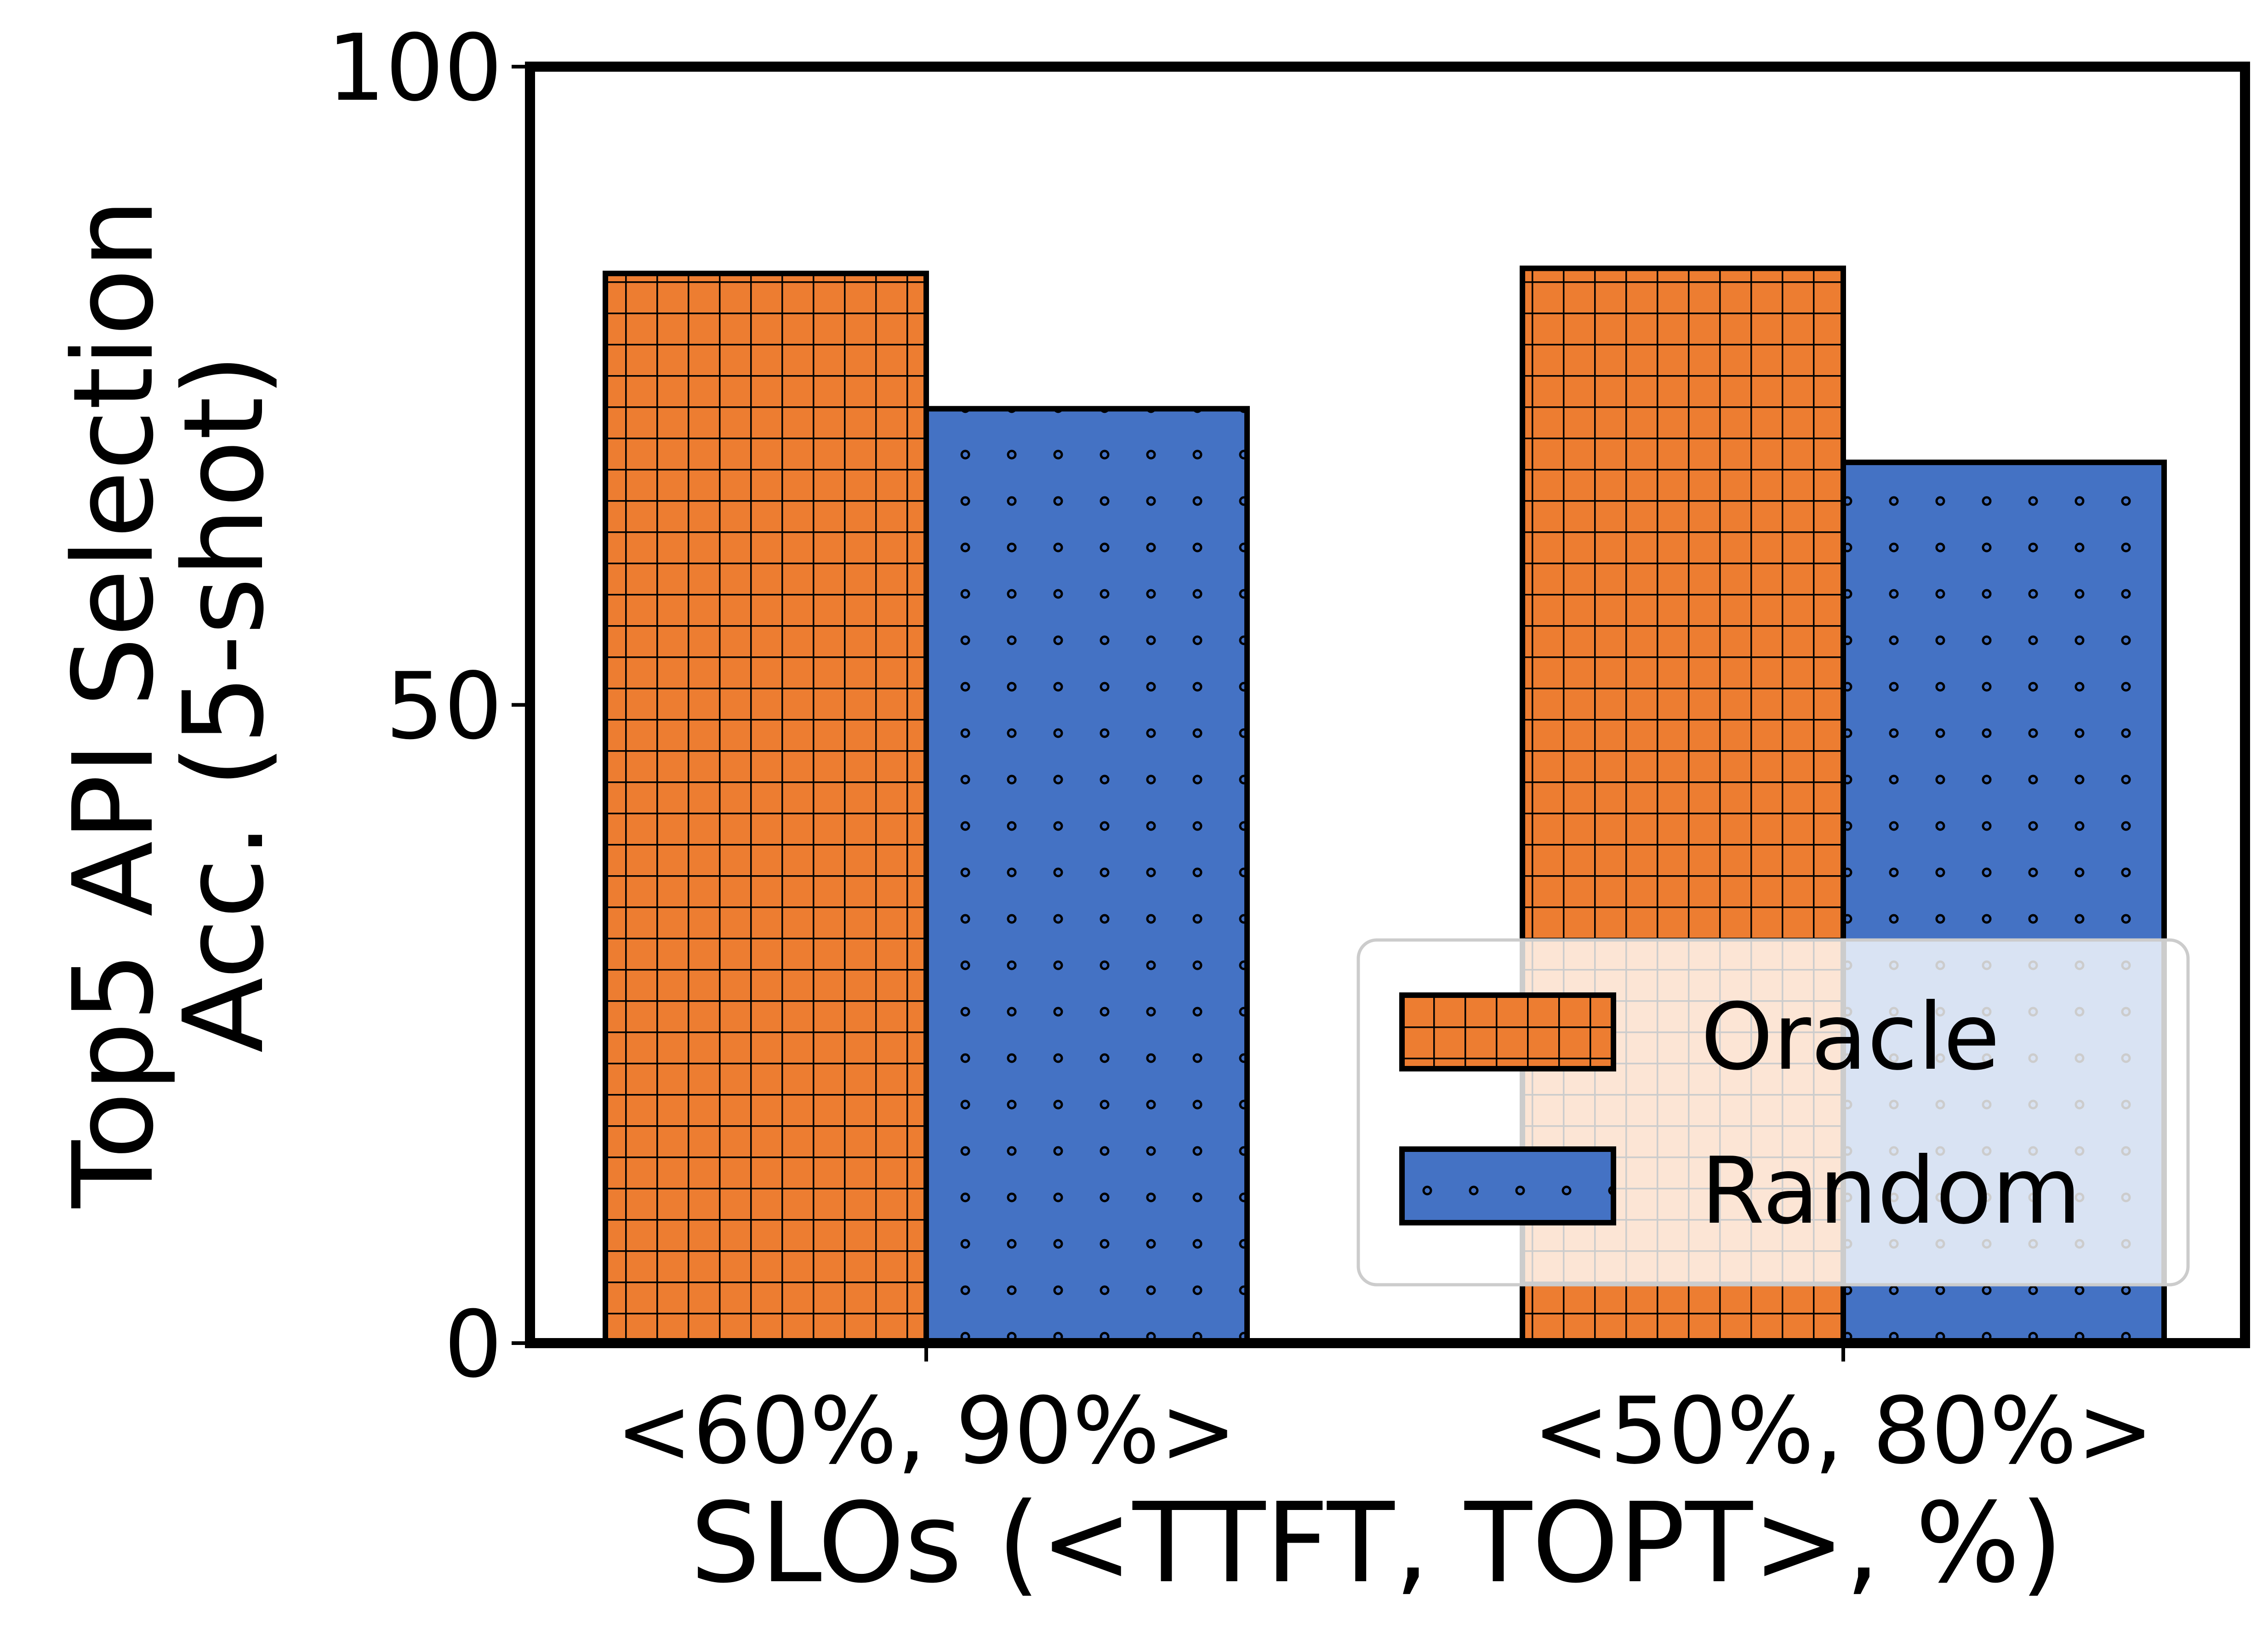  What do you see at coordinates (1843, 1431) in the screenshot?
I see `x-tick-label-2: <50%, 80%>` at bounding box center [1843, 1431].